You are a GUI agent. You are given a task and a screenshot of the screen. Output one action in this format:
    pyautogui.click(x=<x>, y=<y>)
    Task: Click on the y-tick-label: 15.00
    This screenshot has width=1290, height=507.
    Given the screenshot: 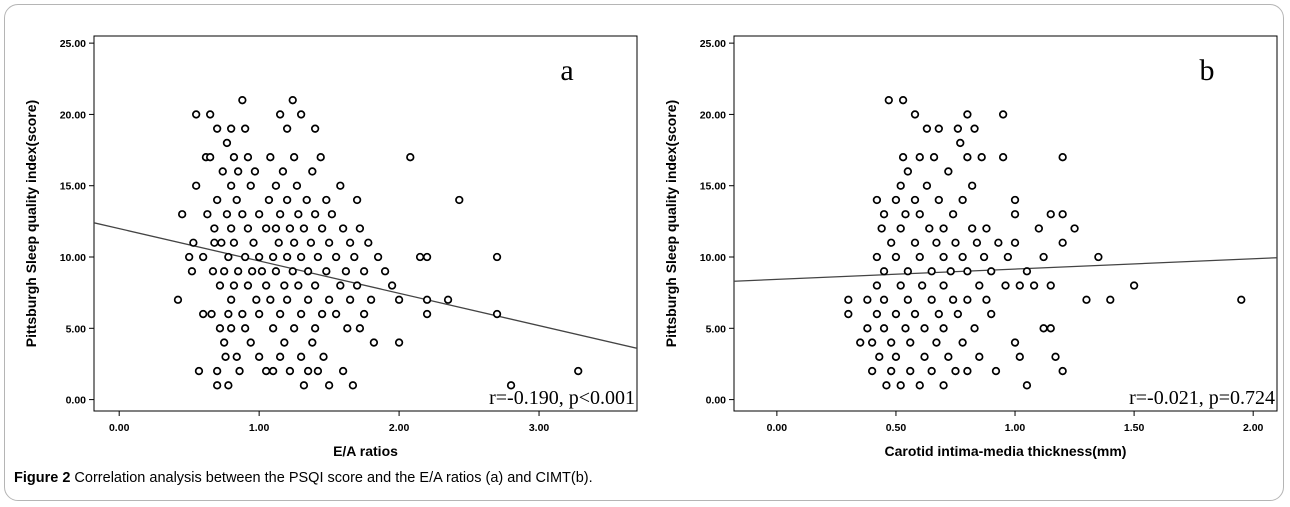 What is the action you would take?
    pyautogui.click(x=73, y=187)
    